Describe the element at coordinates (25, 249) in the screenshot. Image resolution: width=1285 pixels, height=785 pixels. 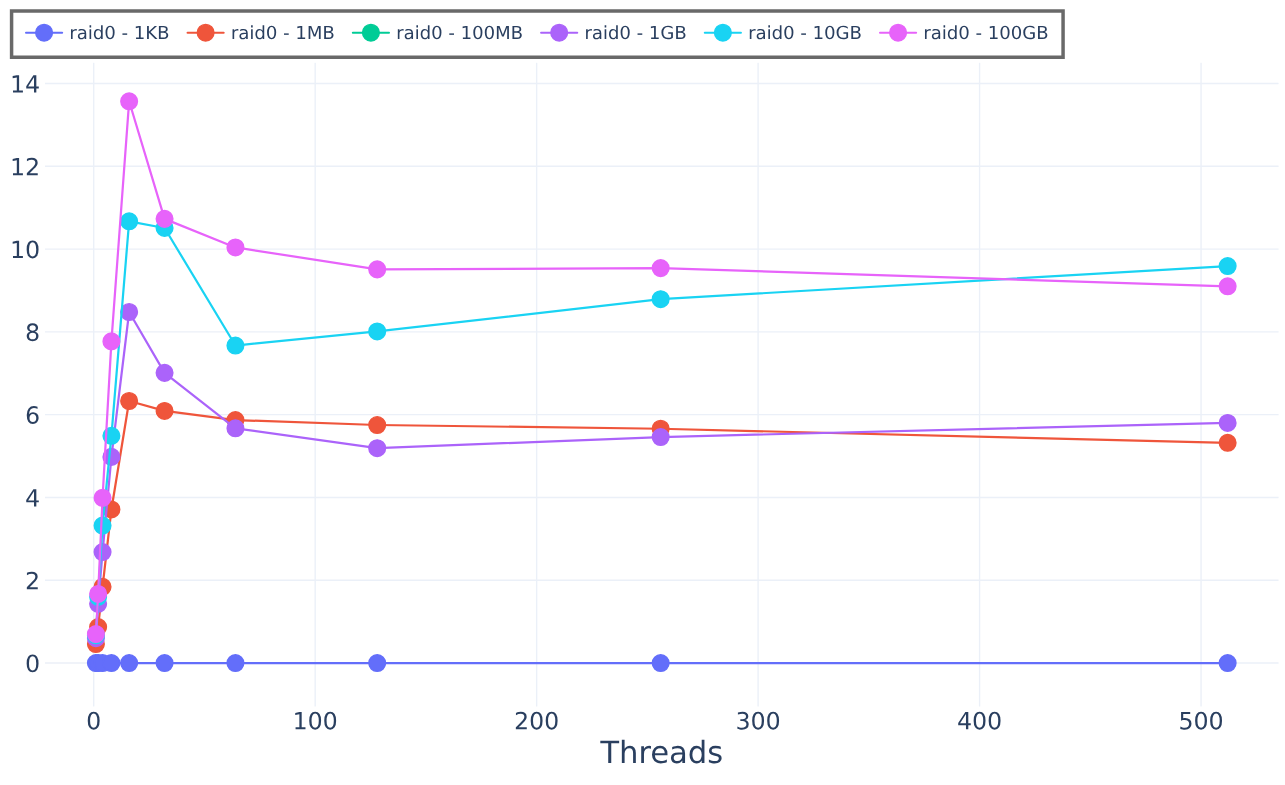
I see `y-tick-label: 10` at that location.